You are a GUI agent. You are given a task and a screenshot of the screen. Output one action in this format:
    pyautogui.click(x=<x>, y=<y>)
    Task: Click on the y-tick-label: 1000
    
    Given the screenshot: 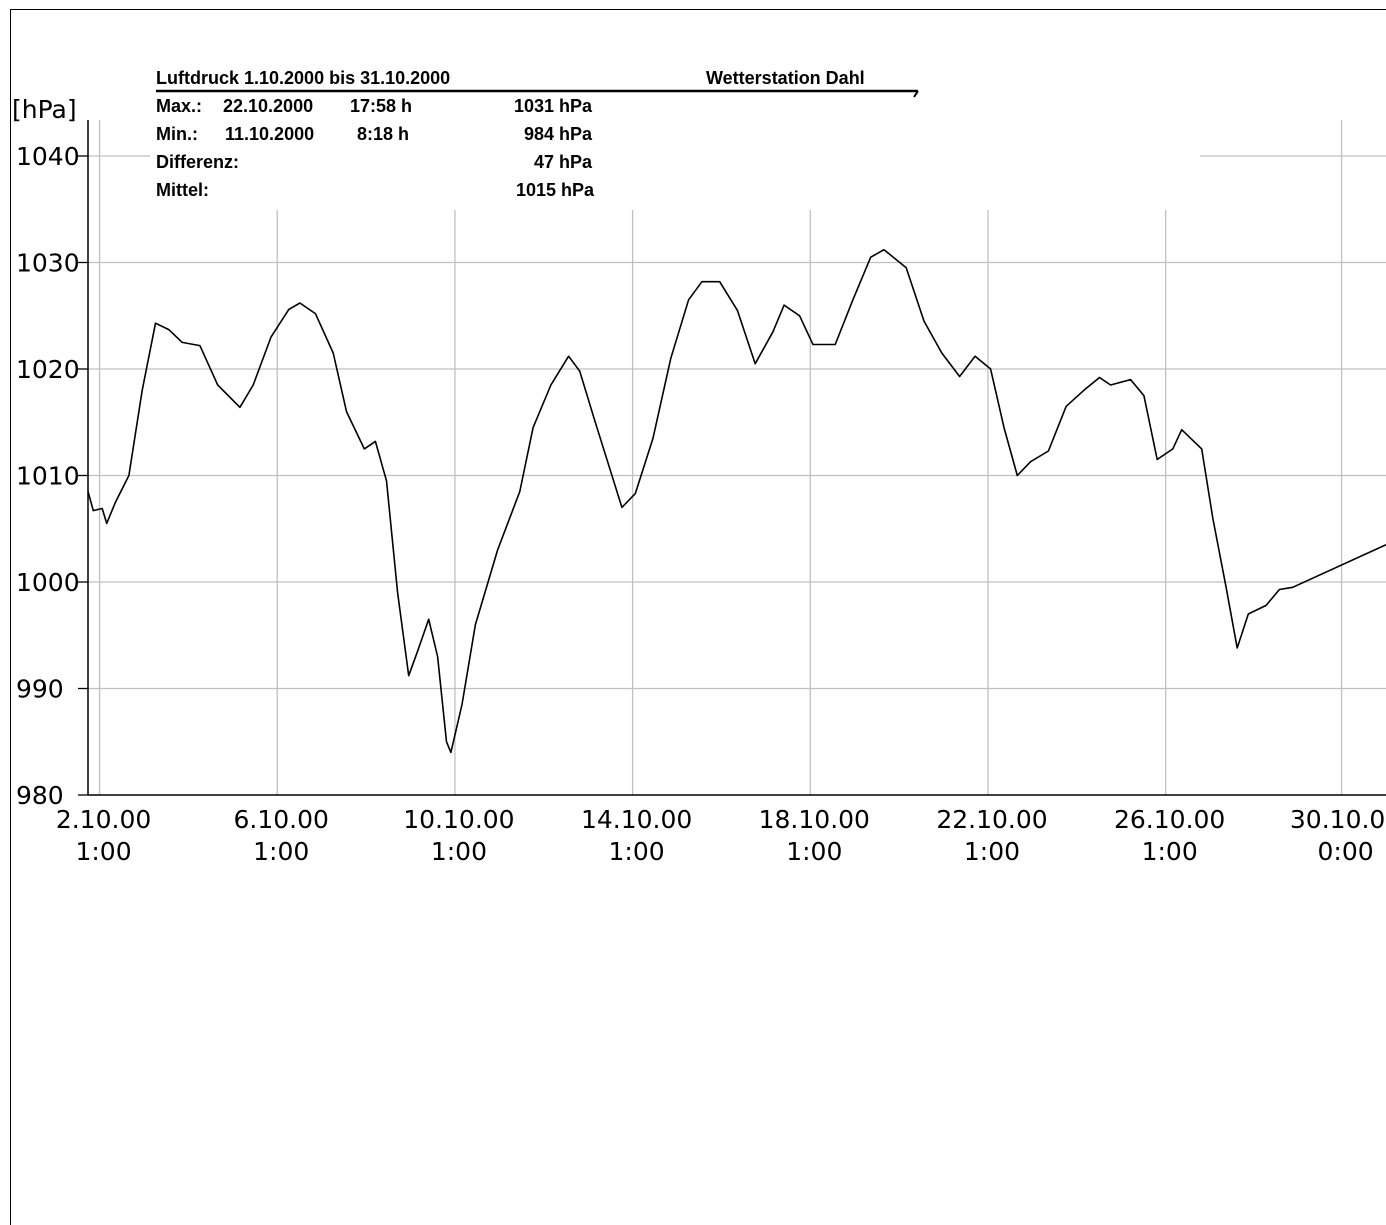 What is the action you would take?
    pyautogui.click(x=48, y=582)
    